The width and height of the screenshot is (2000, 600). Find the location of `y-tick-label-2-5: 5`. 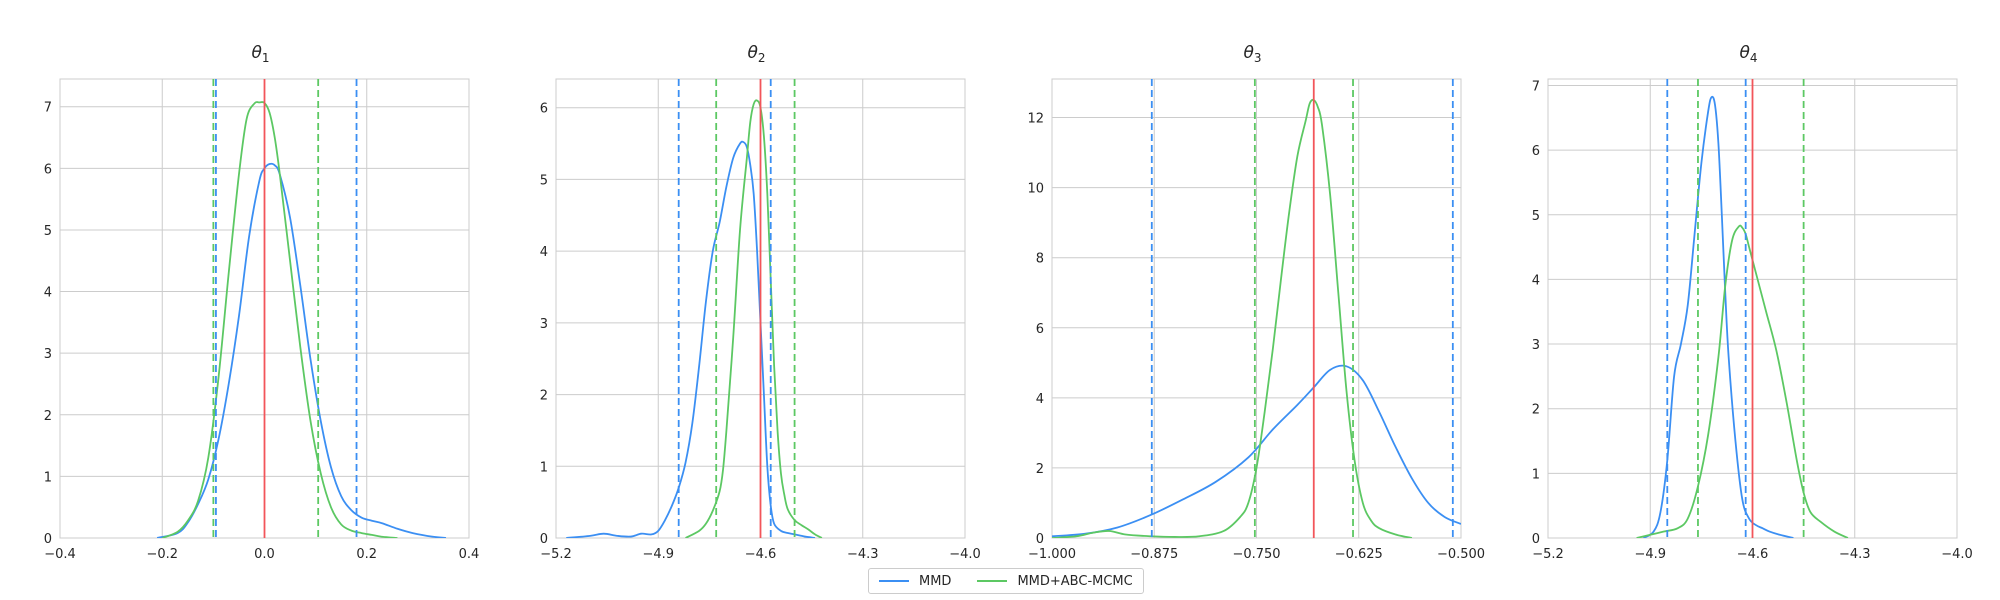

y-tick-label-2-5: 5 is located at coordinates (544, 180).